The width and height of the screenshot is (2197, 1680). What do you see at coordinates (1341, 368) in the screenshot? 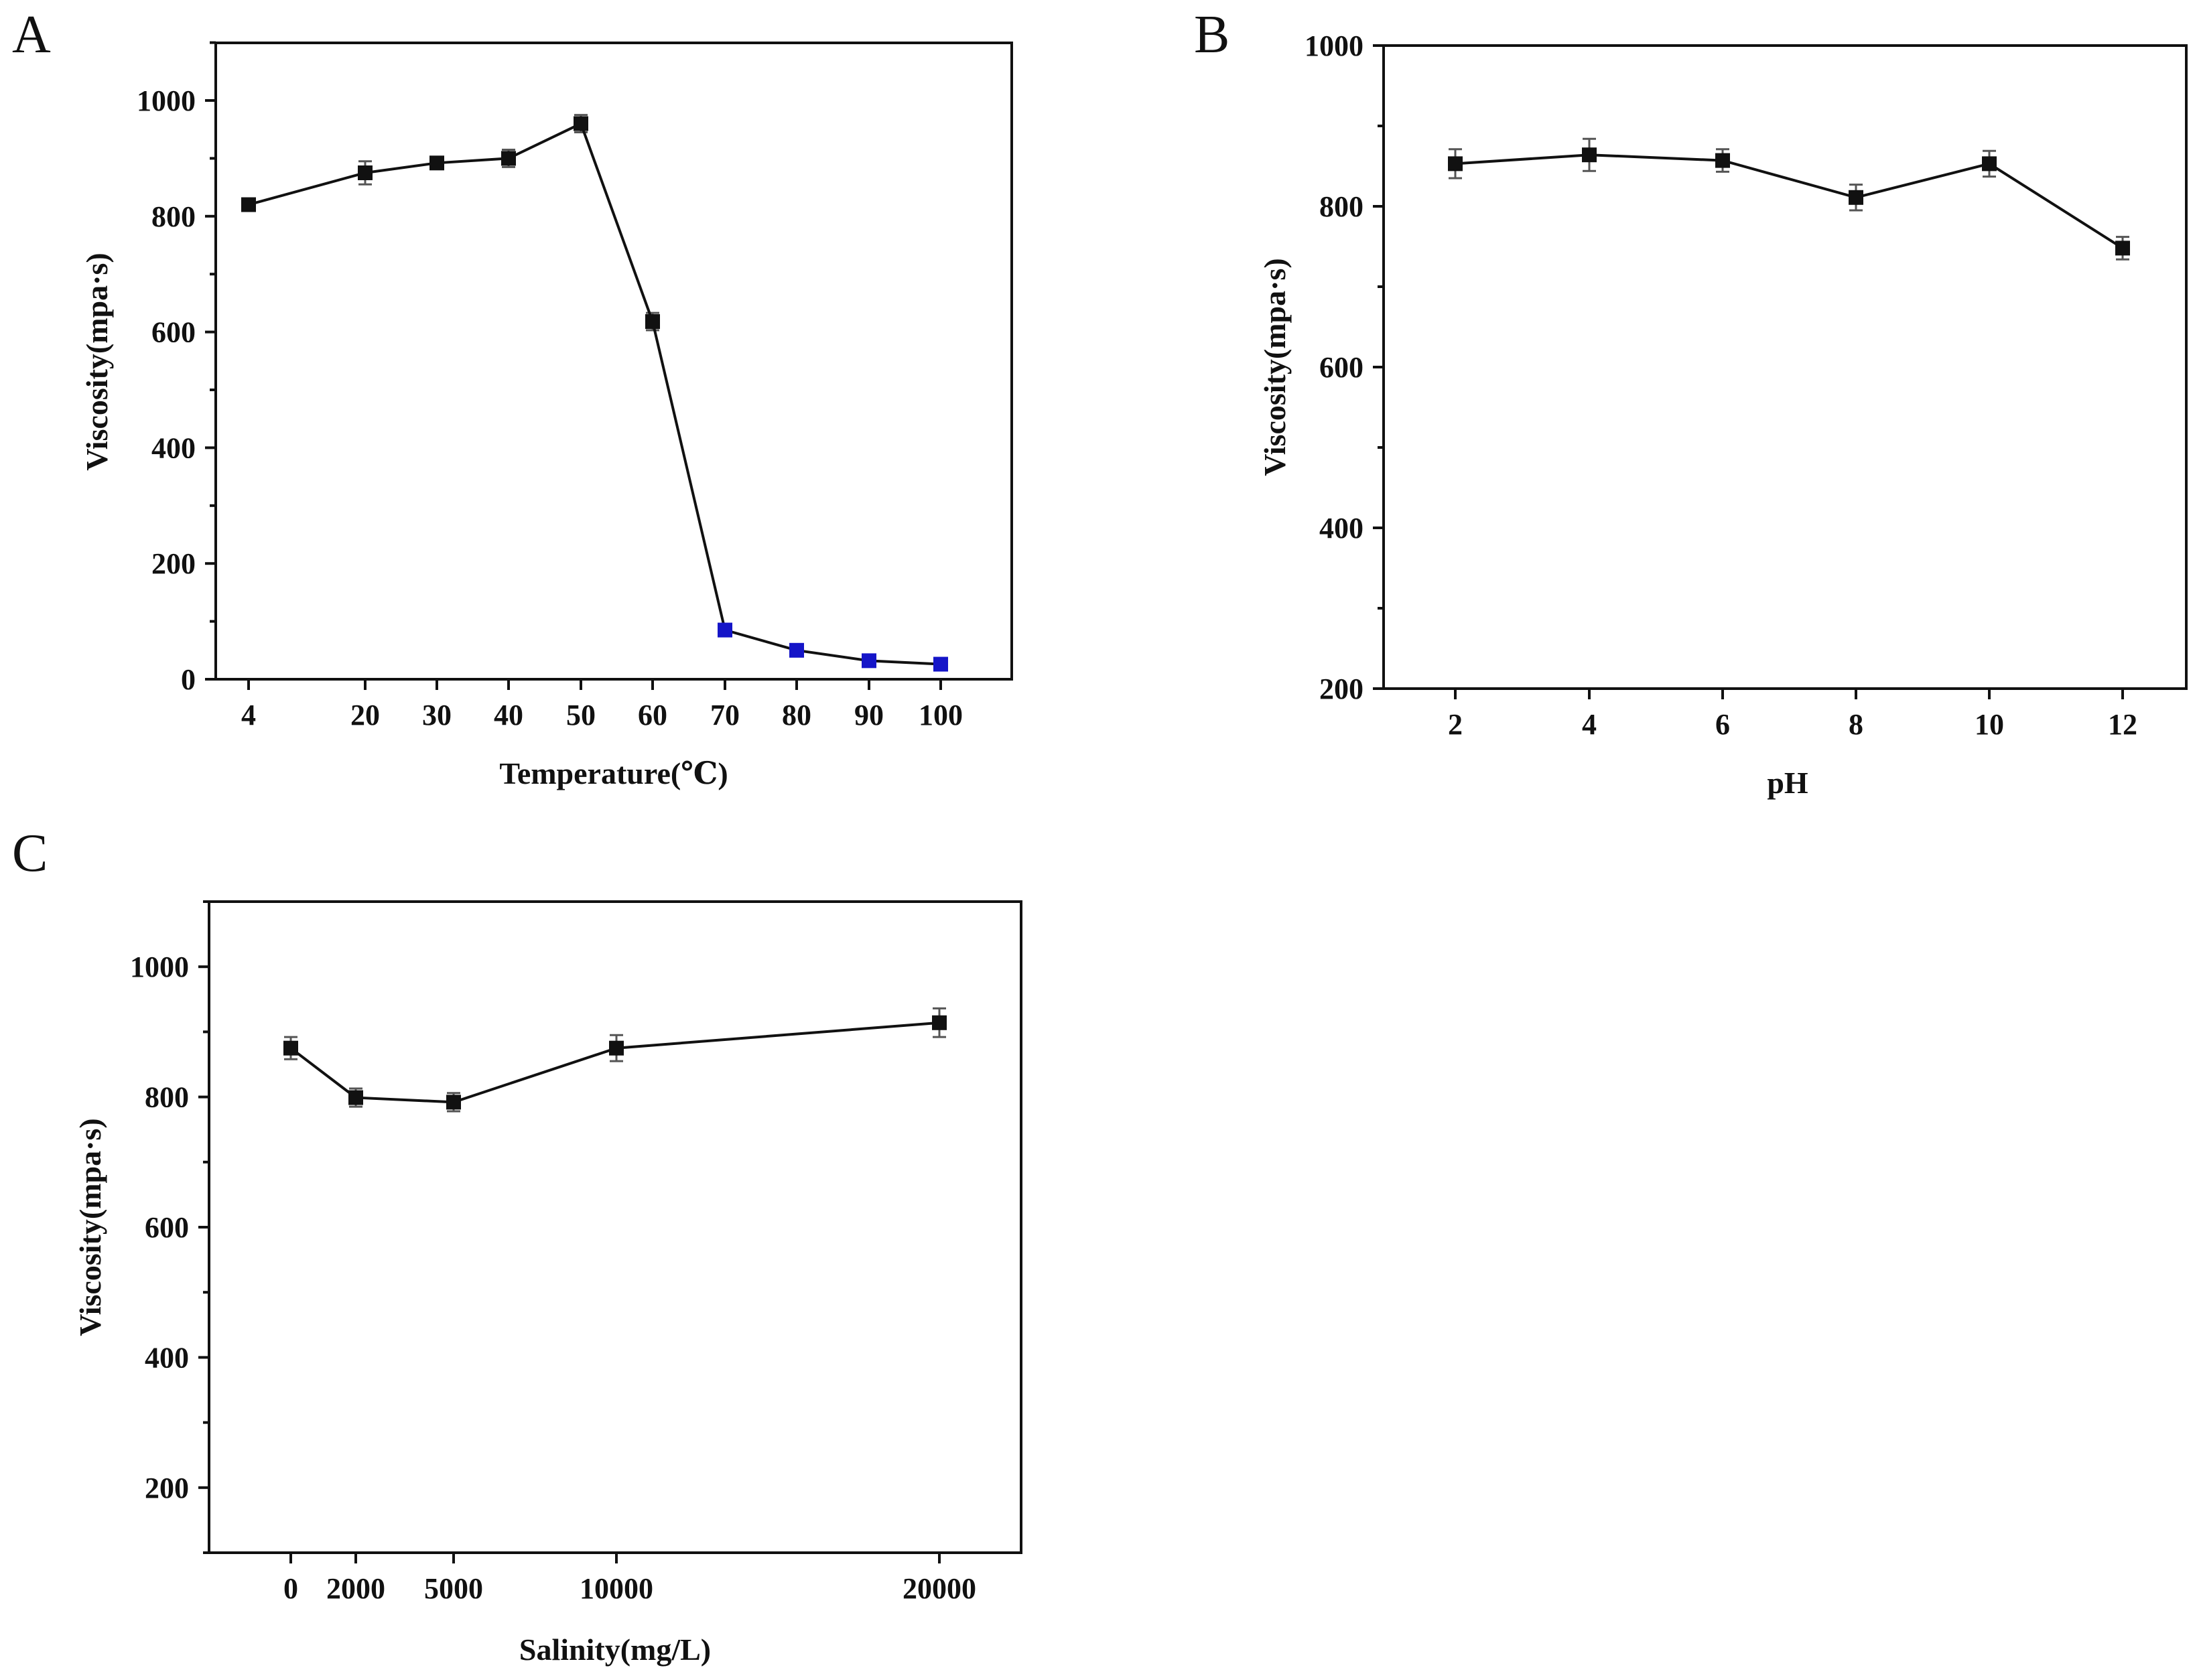
I see `panel-b-y-tick-label: 600` at bounding box center [1341, 368].